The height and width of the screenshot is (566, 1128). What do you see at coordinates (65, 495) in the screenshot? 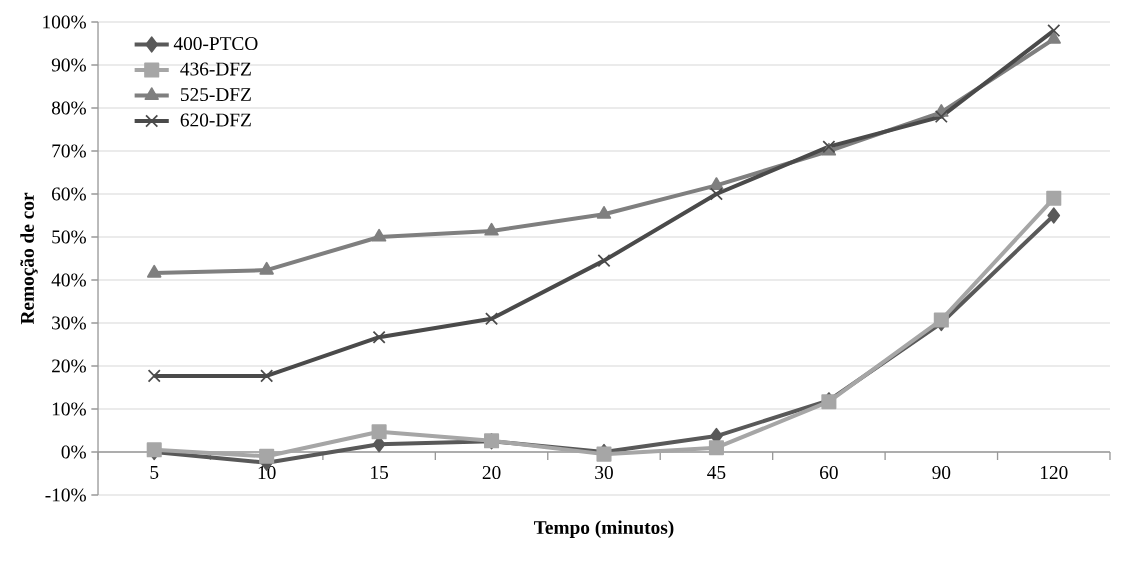
I see `y-tick-label: -10%` at bounding box center [65, 495].